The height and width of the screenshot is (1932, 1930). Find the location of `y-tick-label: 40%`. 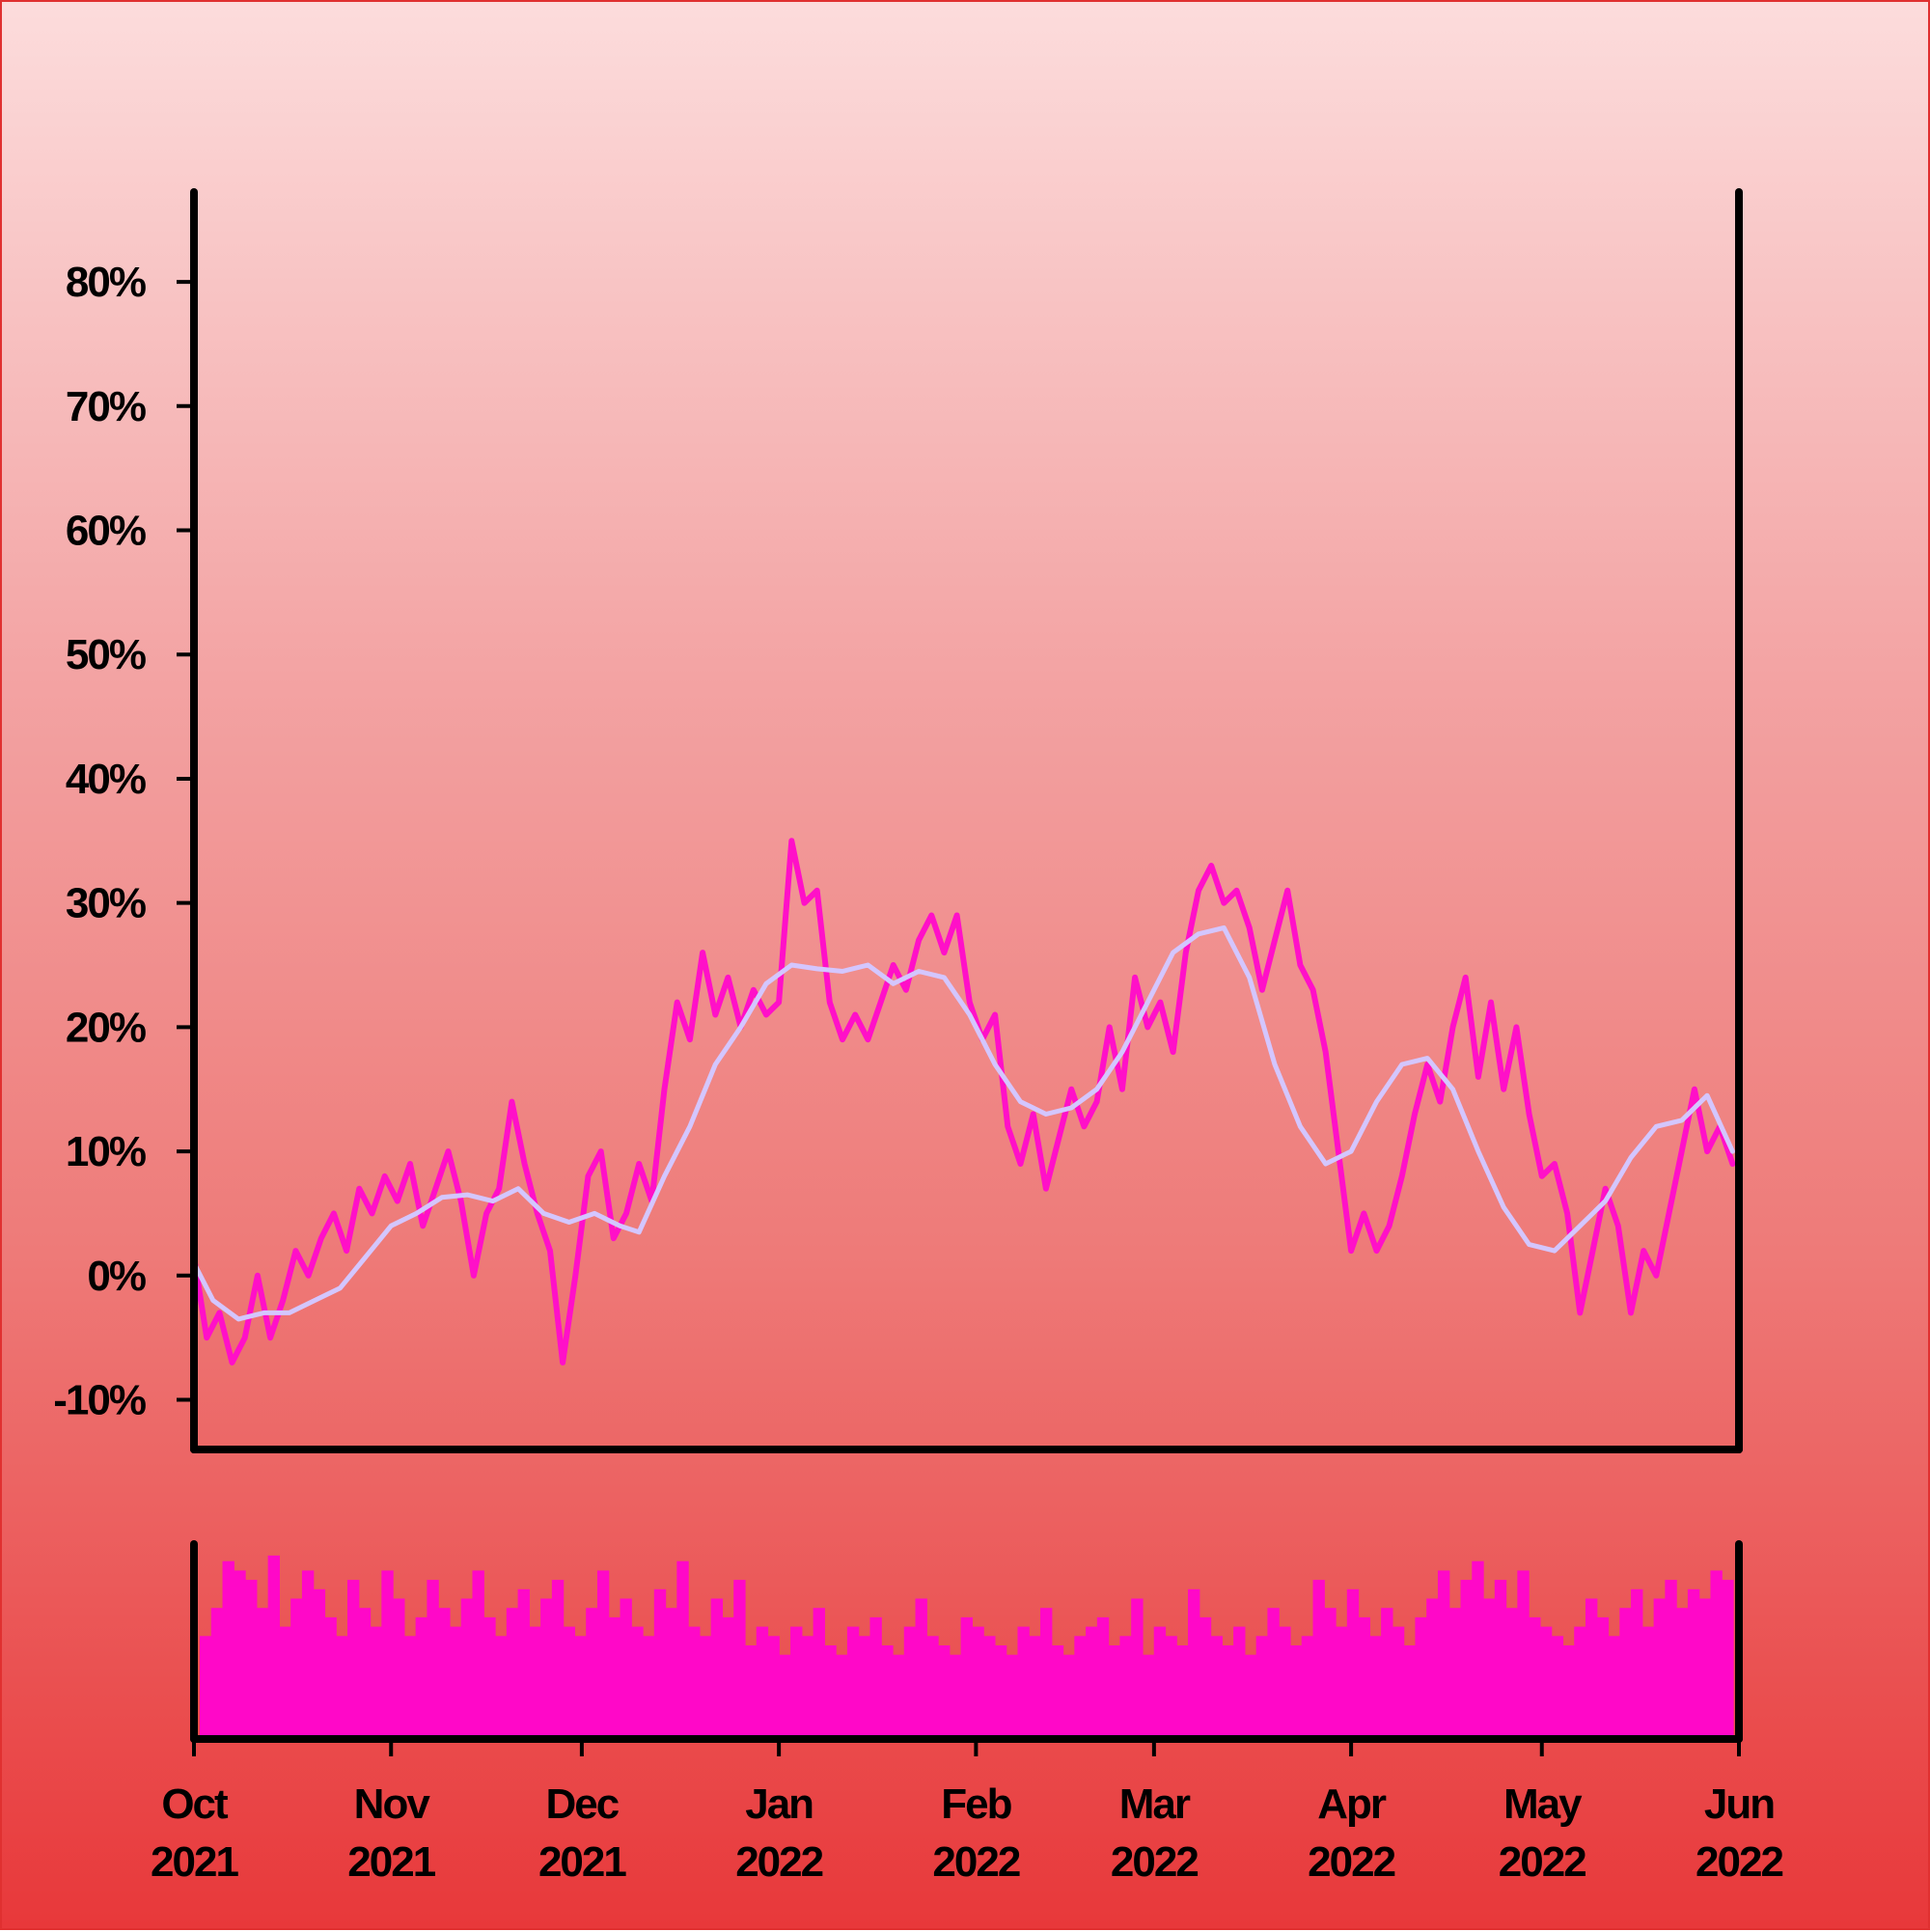

y-tick-label: 40% is located at coordinates (106, 779).